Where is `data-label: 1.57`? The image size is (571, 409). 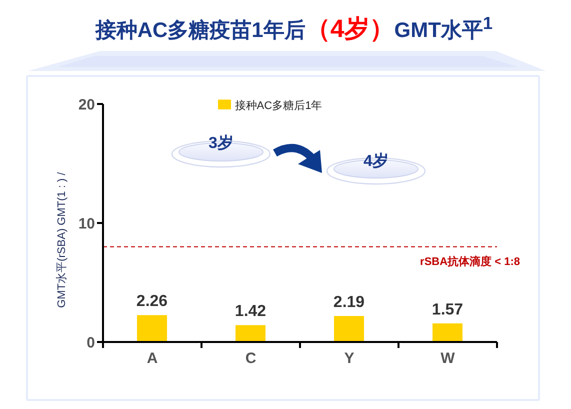 data-label: 1.57 is located at coordinates (448, 309).